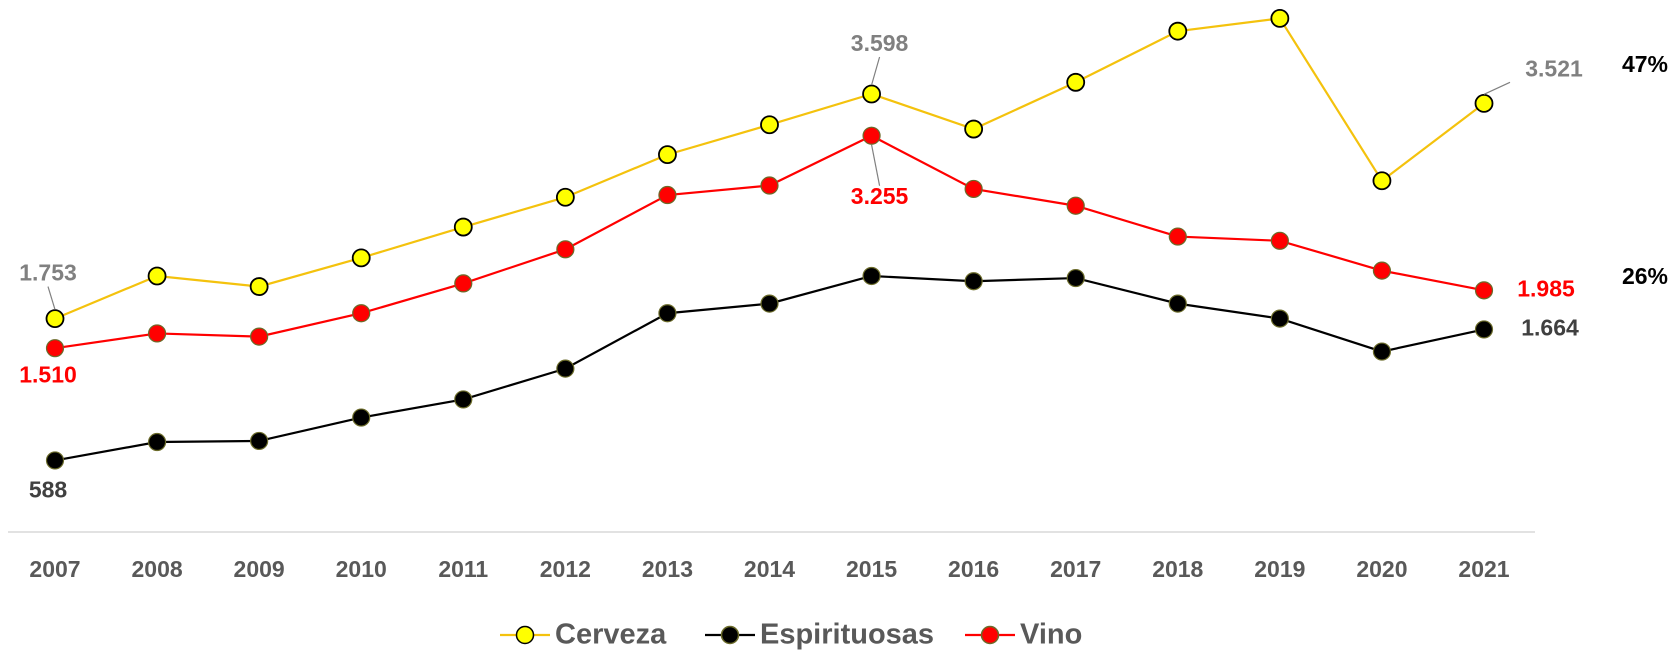  Describe the element at coordinates (1645, 64) in the screenshot. I see `annotation: 47%` at that location.